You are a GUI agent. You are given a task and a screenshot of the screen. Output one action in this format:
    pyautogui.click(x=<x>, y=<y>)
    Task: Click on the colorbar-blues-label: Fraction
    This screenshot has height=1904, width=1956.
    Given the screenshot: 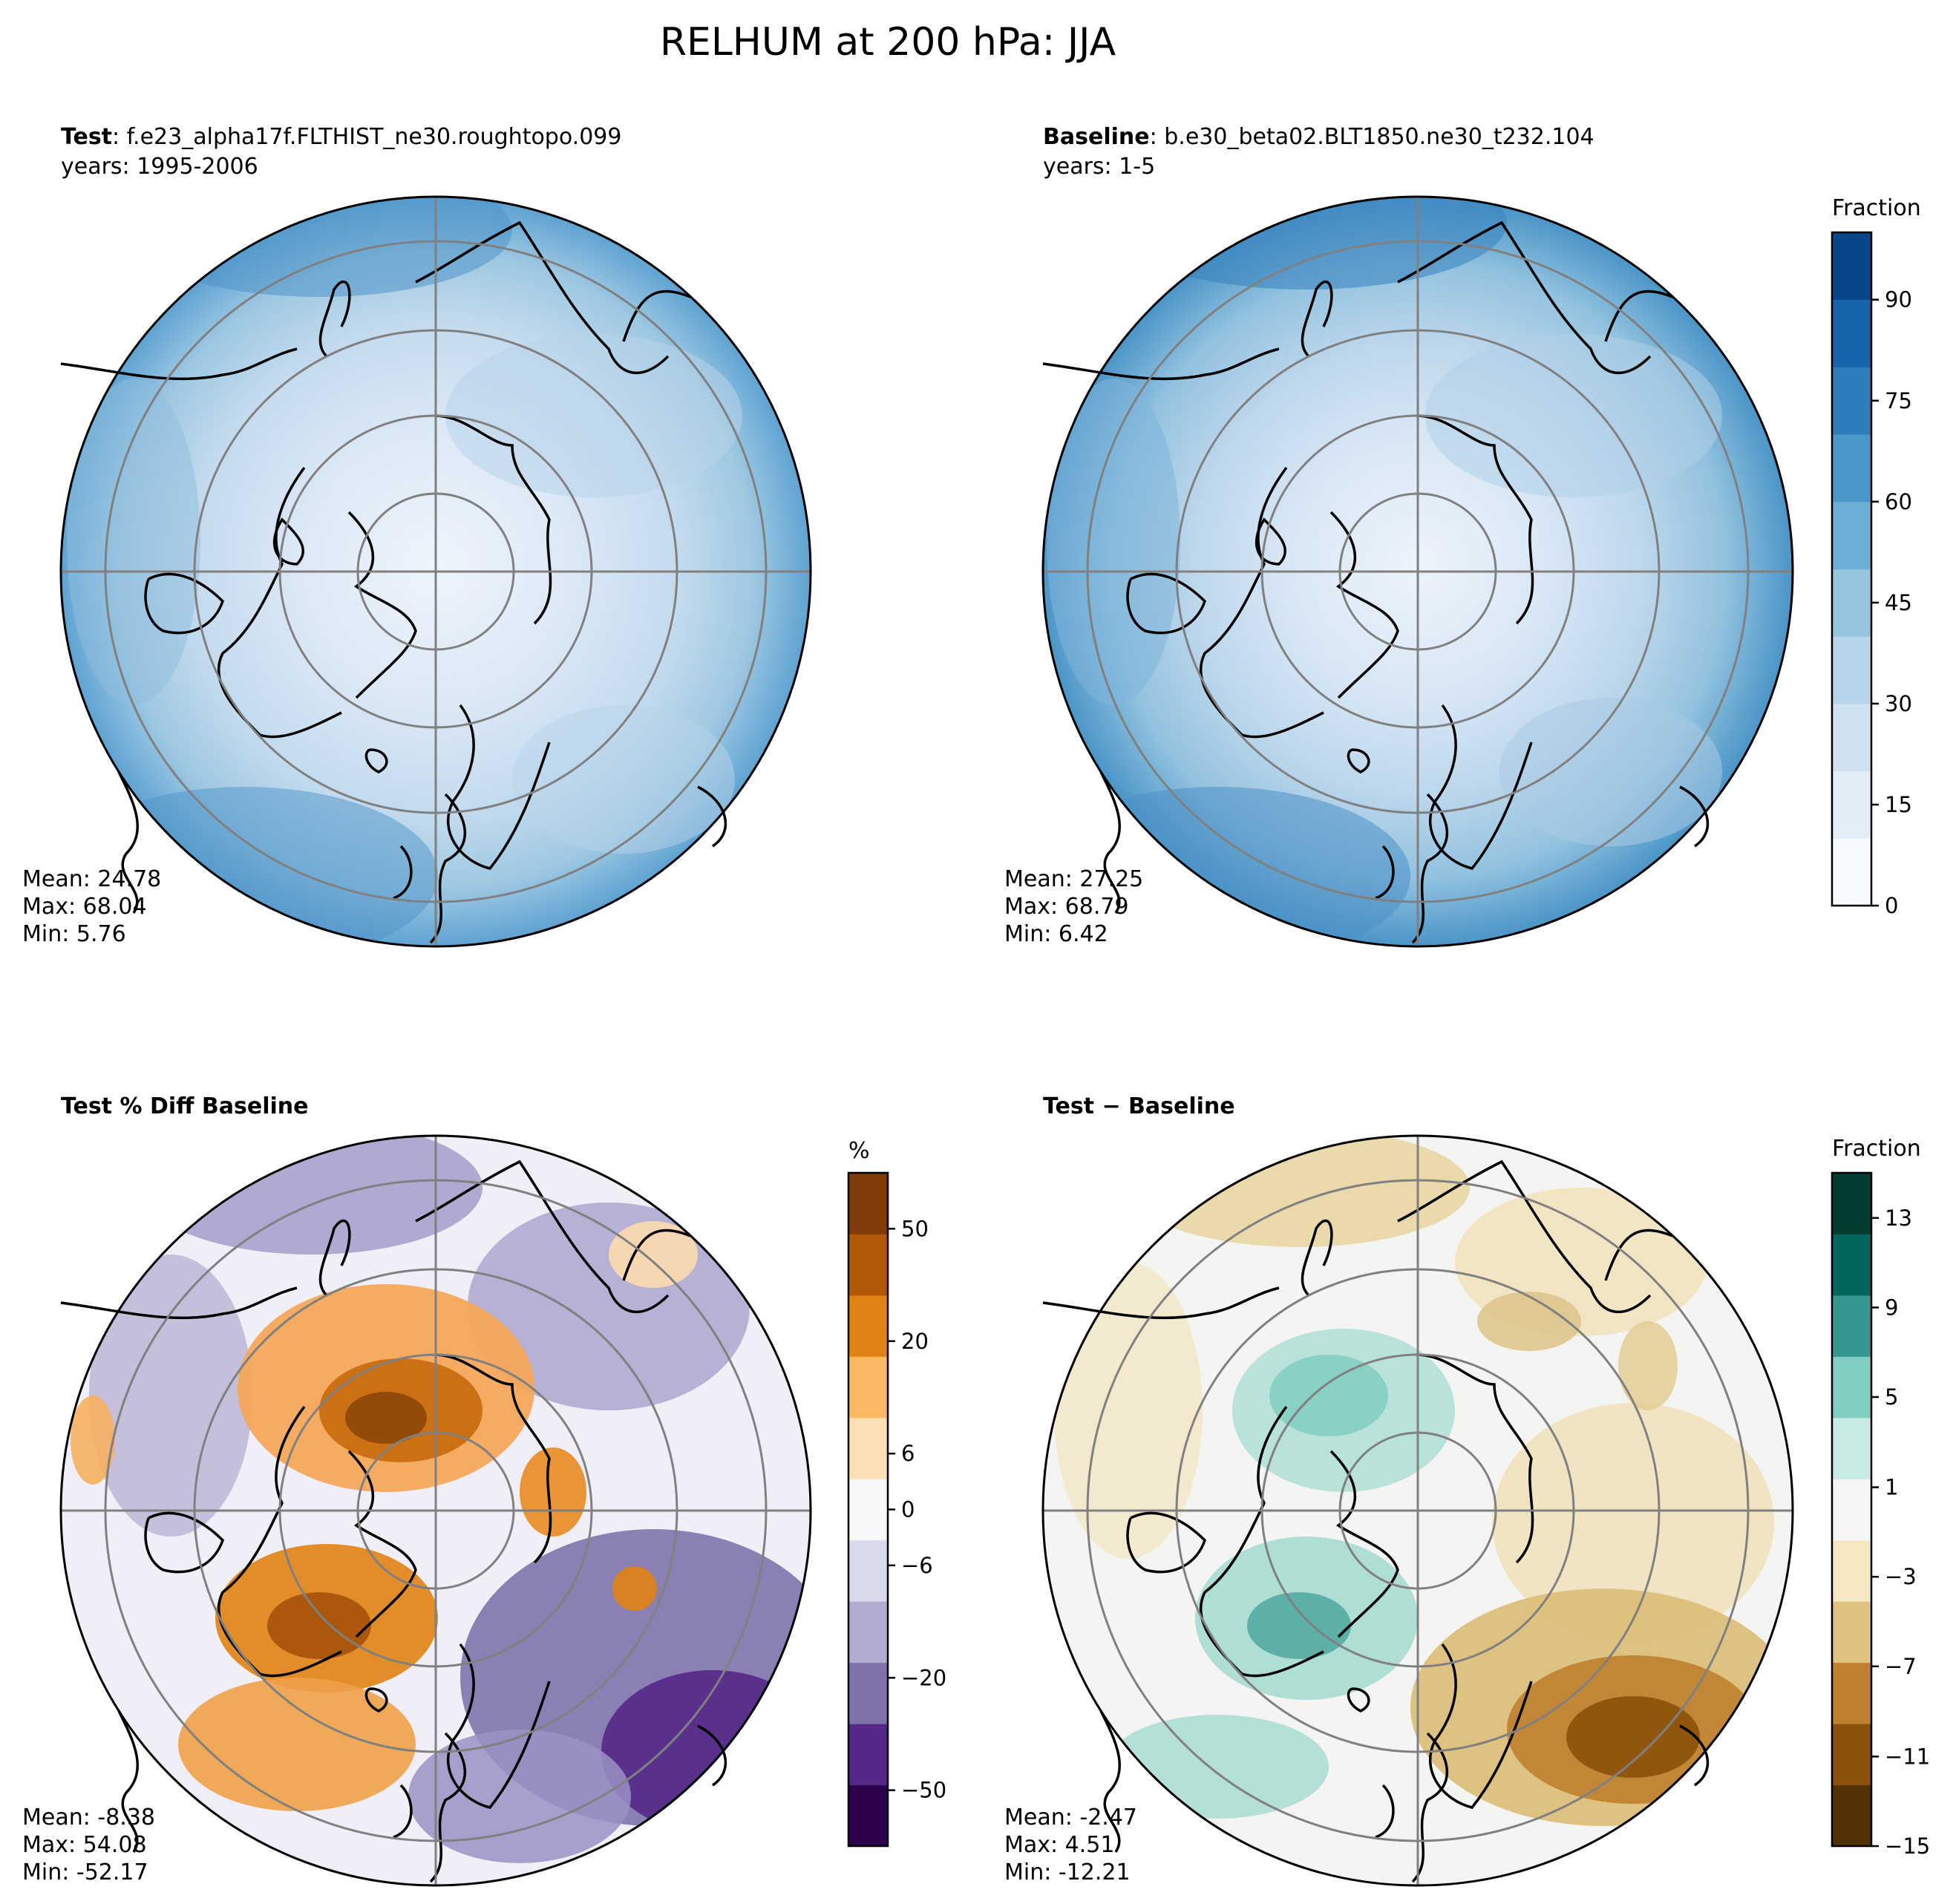 What is the action you would take?
    pyautogui.click(x=1876, y=208)
    